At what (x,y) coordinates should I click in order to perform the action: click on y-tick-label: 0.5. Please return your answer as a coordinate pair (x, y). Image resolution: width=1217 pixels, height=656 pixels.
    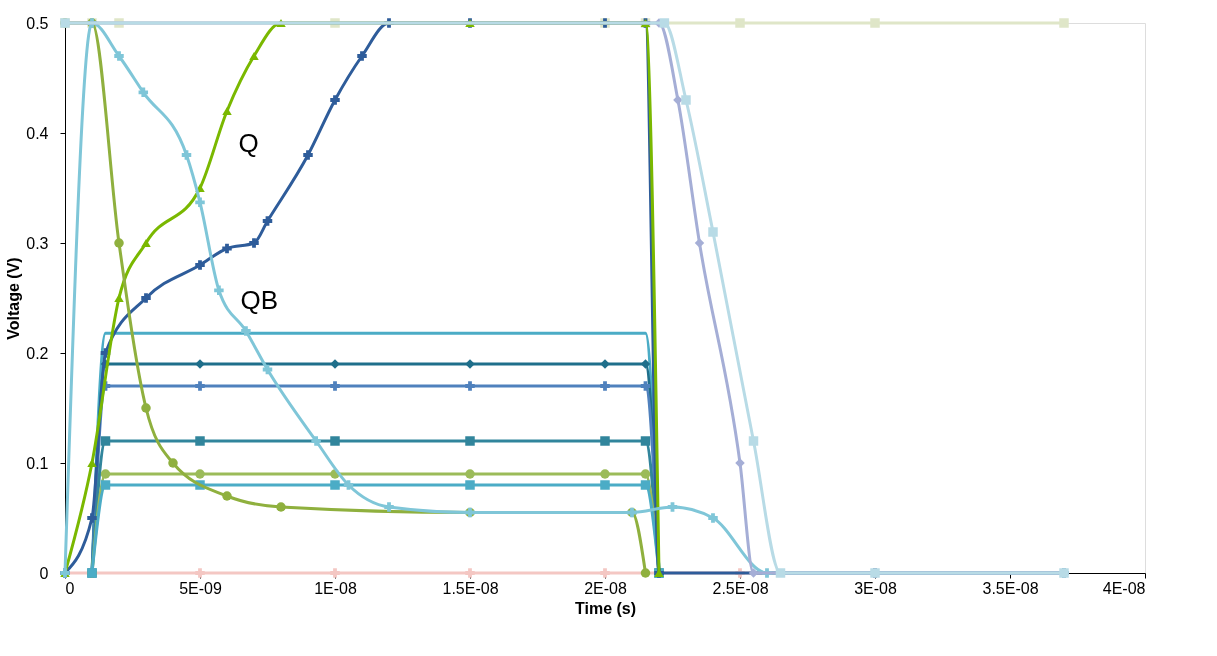
    Looking at the image, I should click on (37, 23).